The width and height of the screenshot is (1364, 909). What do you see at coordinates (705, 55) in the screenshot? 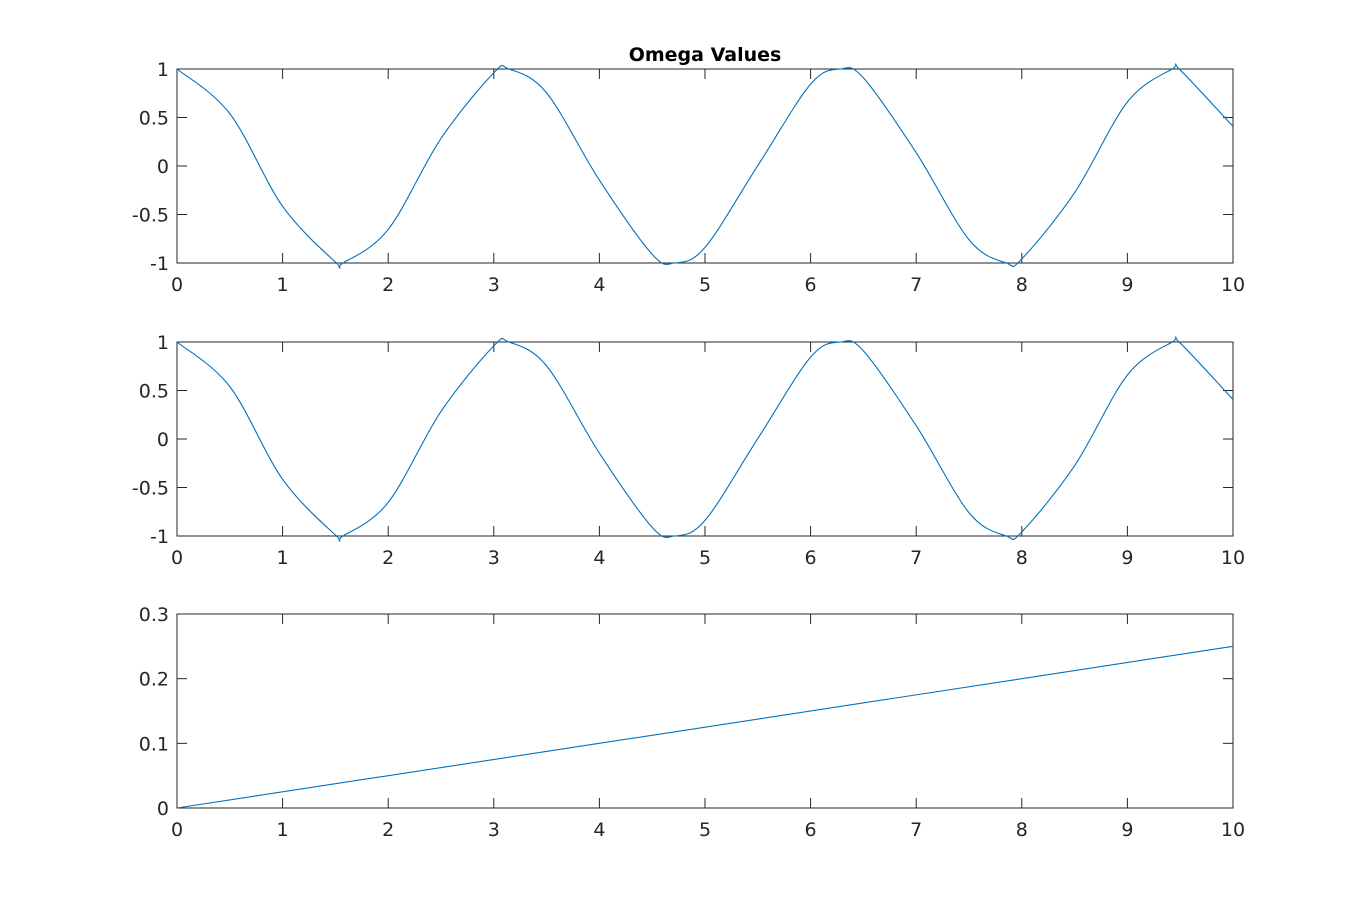
I see `figure-title: Omega Values` at bounding box center [705, 55].